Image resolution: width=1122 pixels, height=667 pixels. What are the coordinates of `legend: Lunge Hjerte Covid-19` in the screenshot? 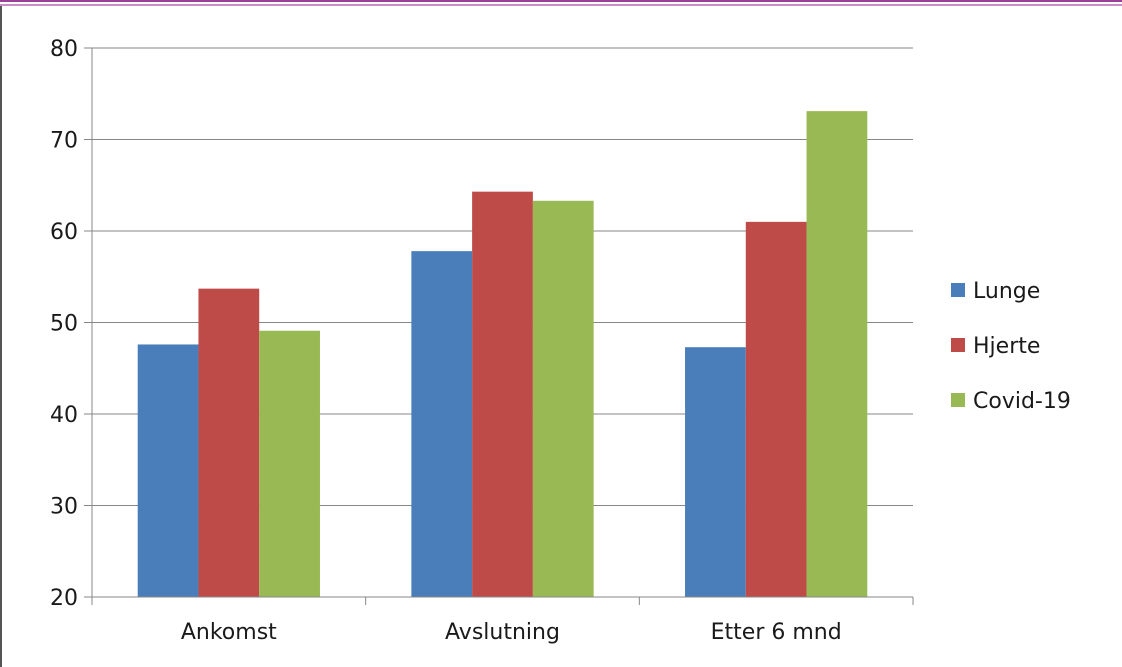 It's located at (1011, 346).